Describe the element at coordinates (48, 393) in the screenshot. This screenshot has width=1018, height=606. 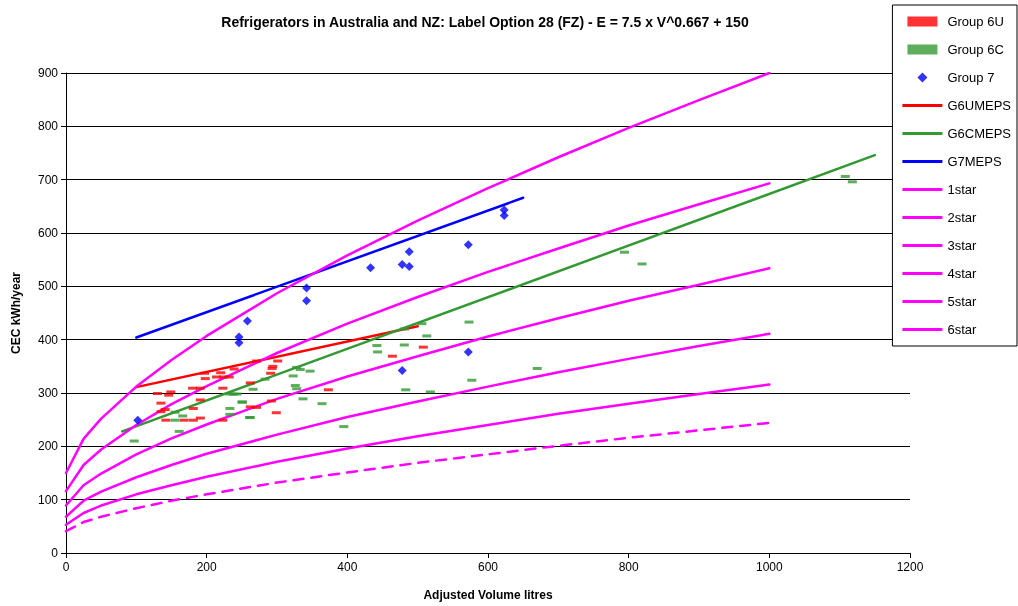
I see `y-tick-label: 300` at that location.